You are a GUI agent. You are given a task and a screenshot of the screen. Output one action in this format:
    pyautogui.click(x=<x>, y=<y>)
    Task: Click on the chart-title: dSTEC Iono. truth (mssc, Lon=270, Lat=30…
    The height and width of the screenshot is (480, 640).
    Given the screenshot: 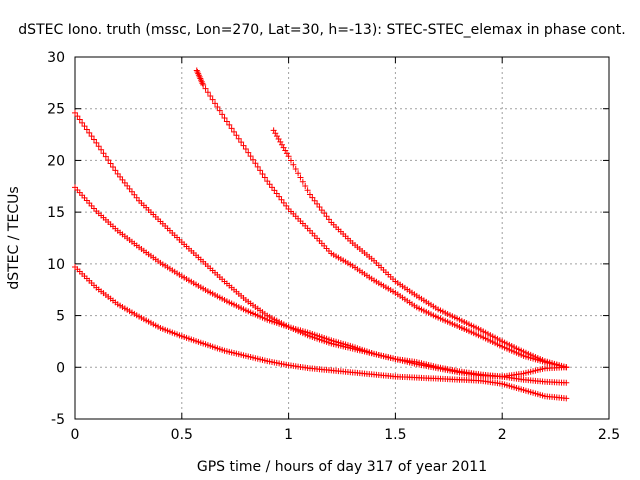 What is the action you would take?
    pyautogui.click(x=321, y=30)
    